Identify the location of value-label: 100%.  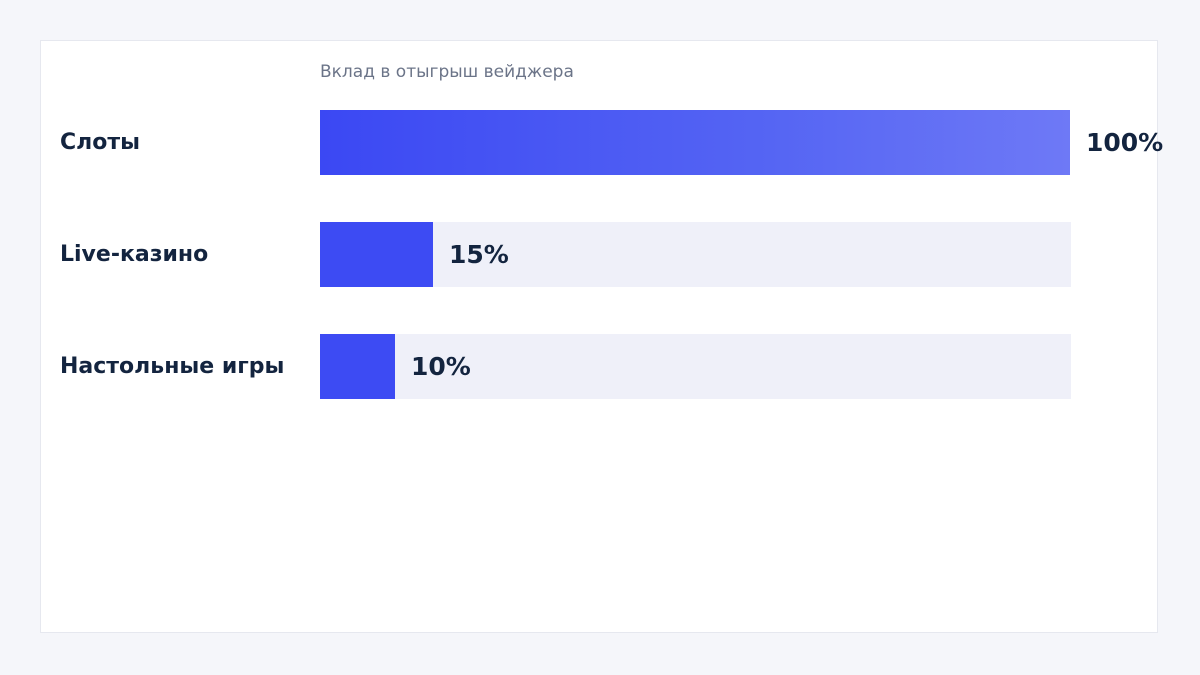
(1125, 142).